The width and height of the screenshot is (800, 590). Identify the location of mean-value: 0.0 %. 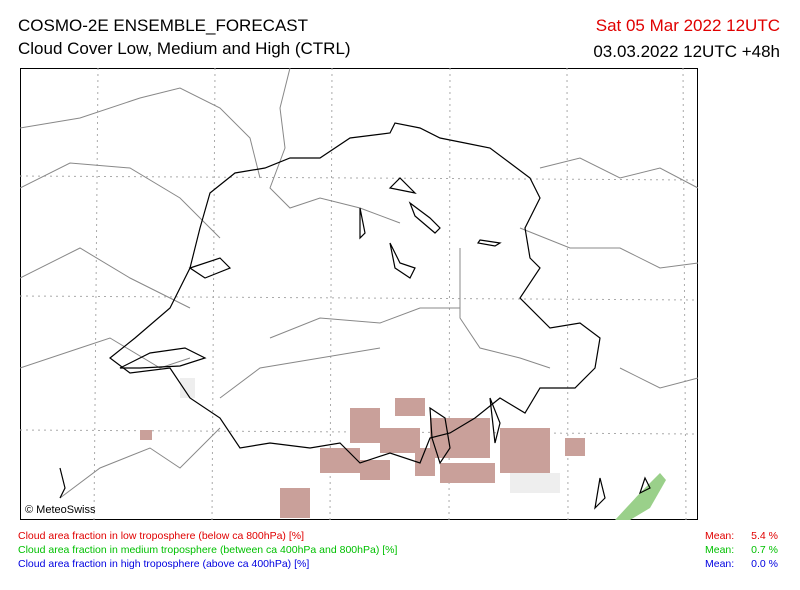
(764, 564).